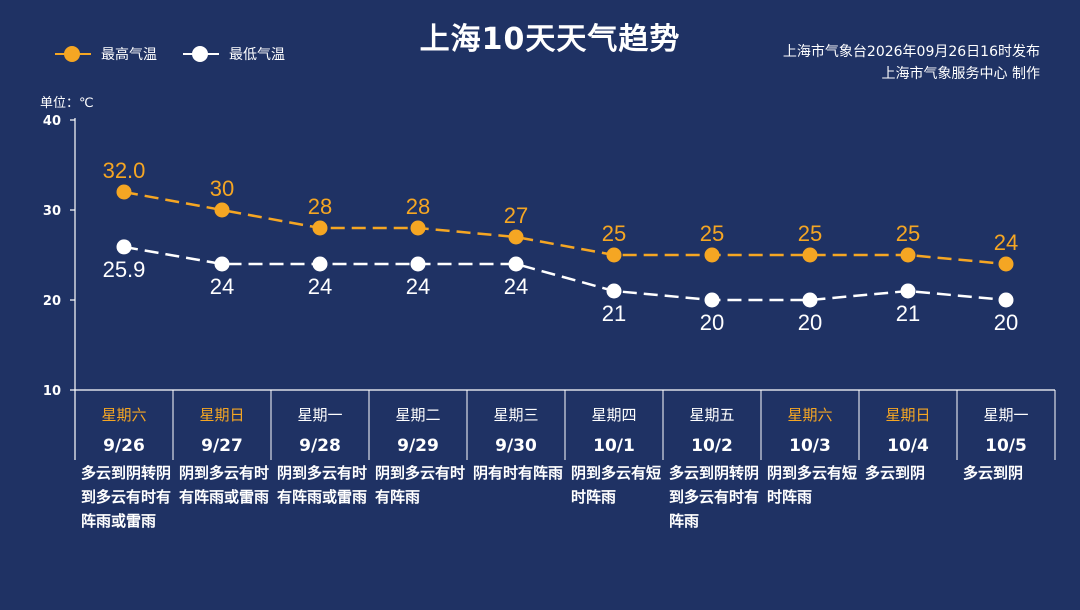  I want to click on high-temp-label: 27, so click(516, 215).